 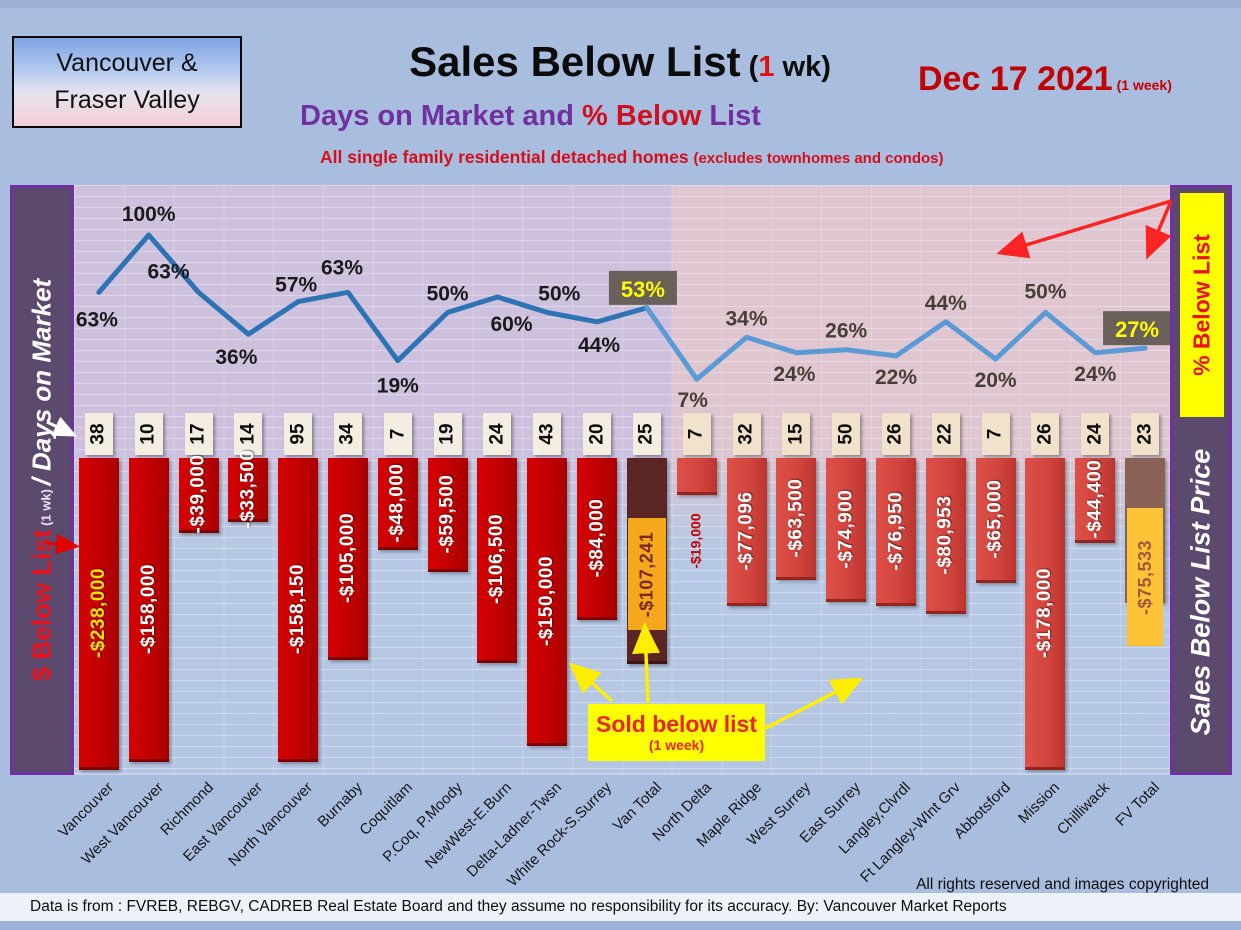 I want to click on bar-label: -$48,000, so click(x=398, y=502).